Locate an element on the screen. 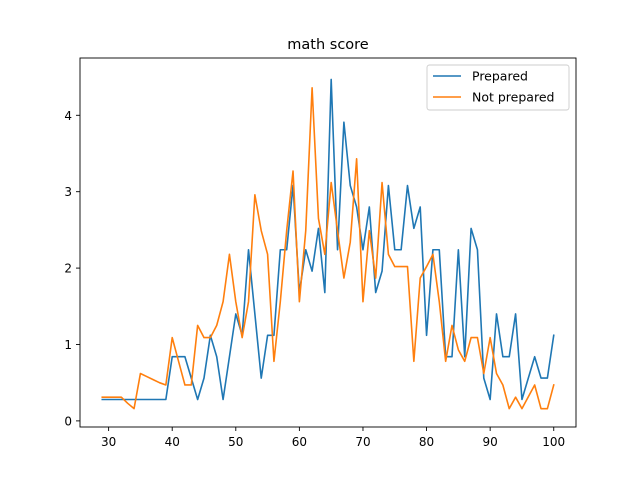 Image resolution: width=640 pixels, height=480 pixels. x-tick-label: 40 is located at coordinates (172, 442).